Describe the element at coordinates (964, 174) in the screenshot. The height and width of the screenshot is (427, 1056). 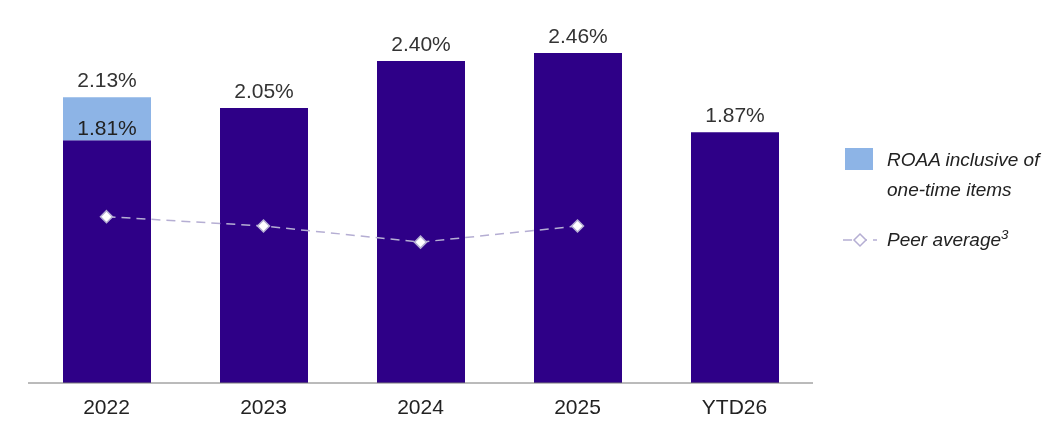
I see `legend-label: ROAA inclusive of one-time items` at that location.